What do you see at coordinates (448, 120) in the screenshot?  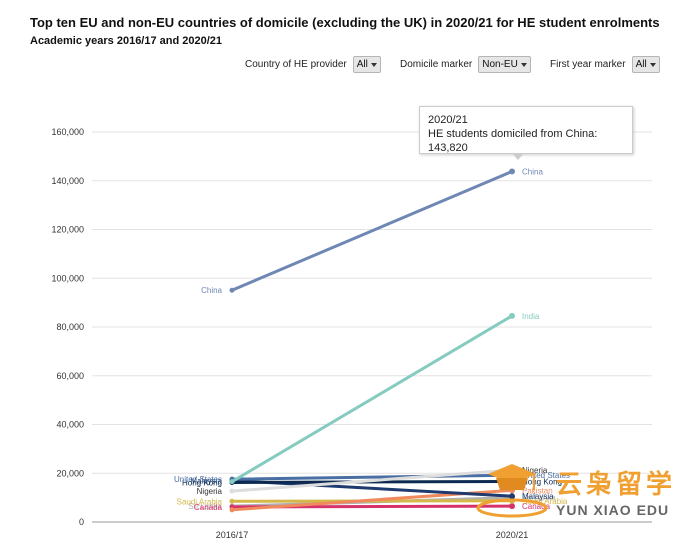 I see `tooltip-year: 2020/21` at bounding box center [448, 120].